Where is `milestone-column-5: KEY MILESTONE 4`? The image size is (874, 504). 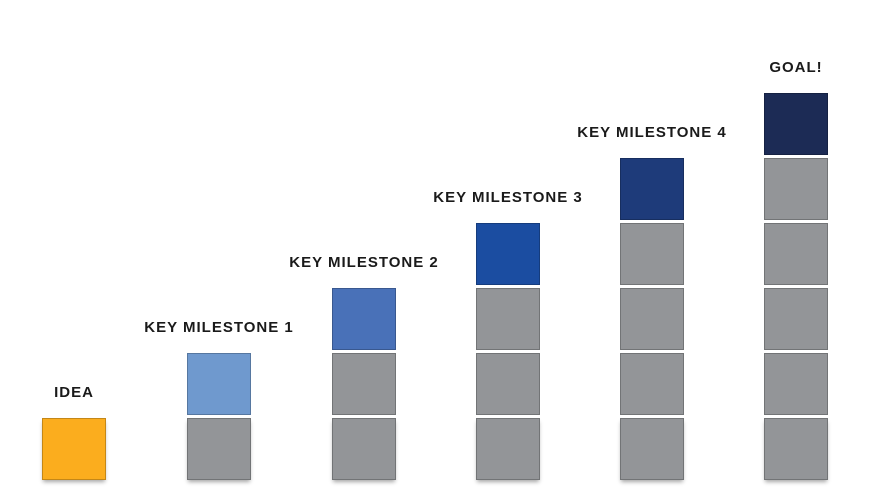 milestone-column-5: KEY MILESTONE 4 is located at coordinates (651, 302).